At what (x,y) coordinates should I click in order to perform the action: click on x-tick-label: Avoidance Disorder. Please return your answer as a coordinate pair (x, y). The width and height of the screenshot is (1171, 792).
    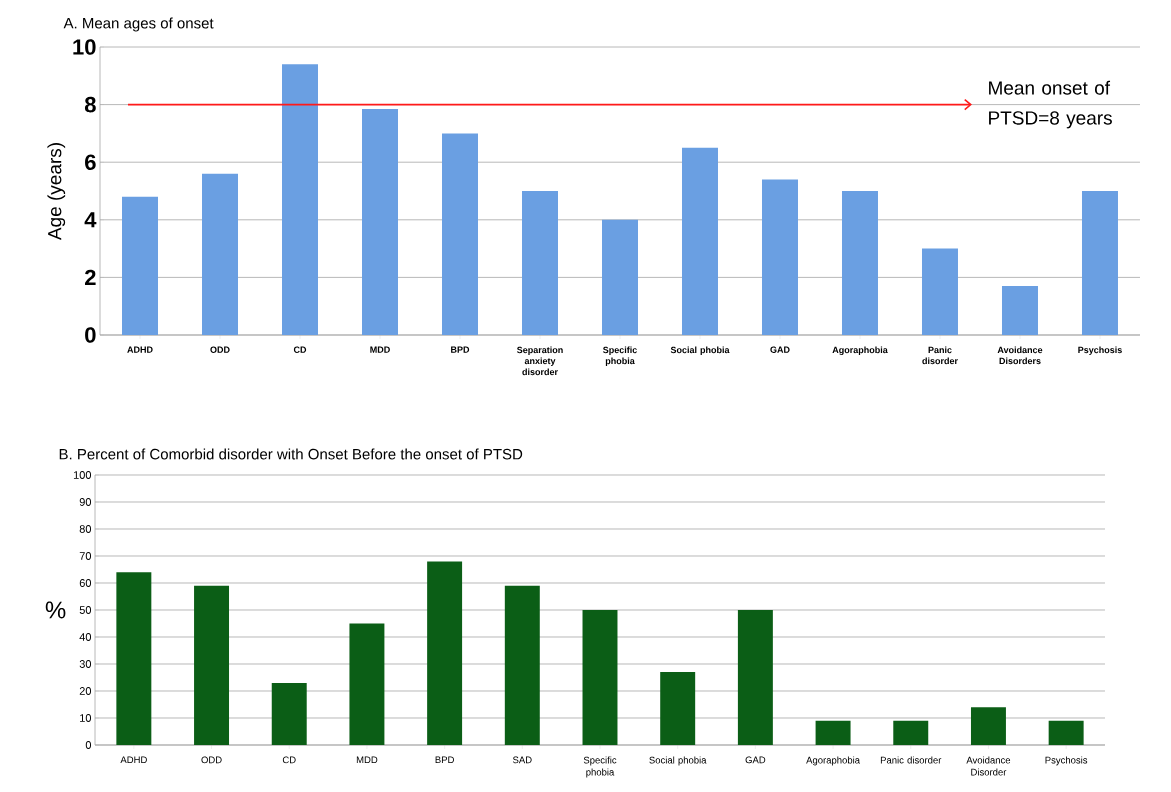
    Looking at the image, I should click on (988, 766).